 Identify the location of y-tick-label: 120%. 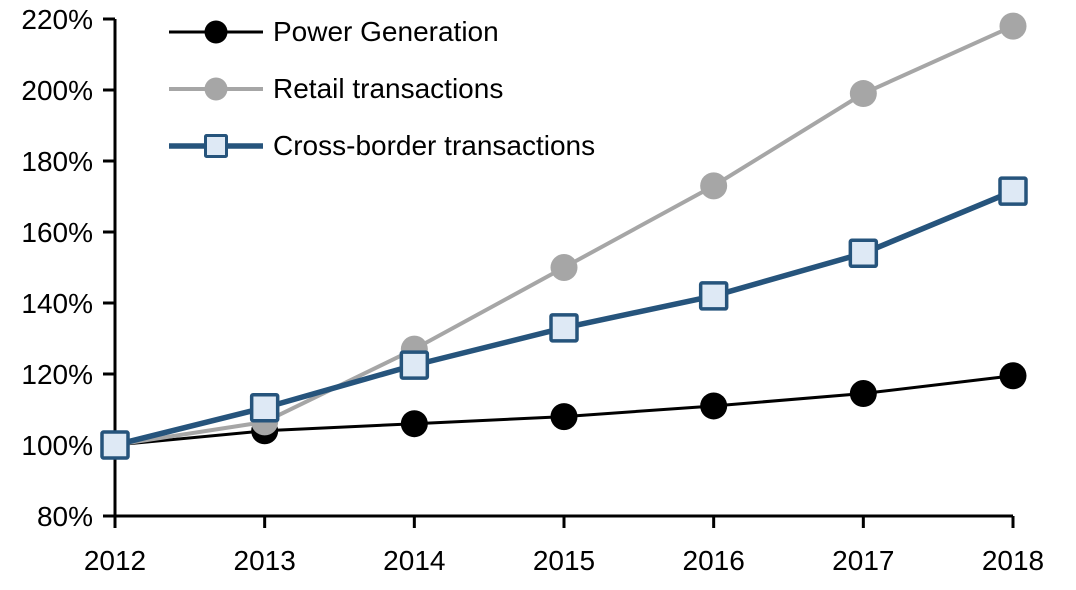
(57, 374).